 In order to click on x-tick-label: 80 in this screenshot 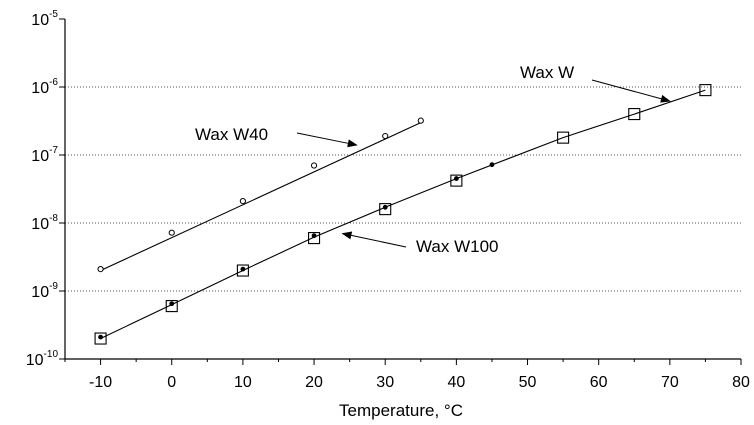, I will do `click(741, 382)`.